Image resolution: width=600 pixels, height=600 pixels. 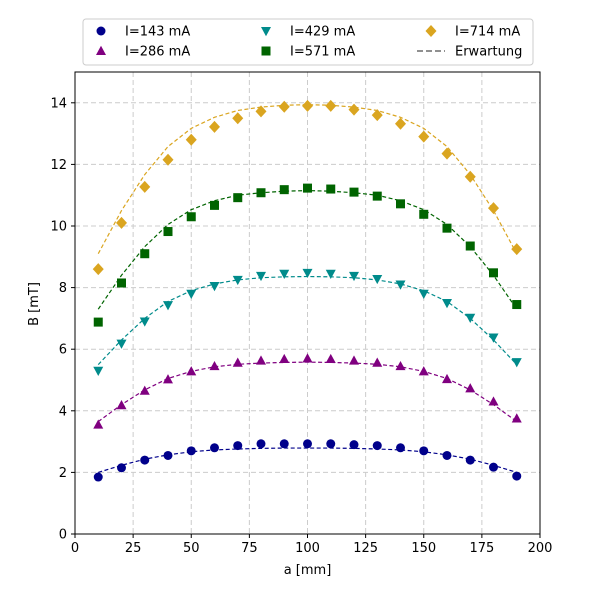 I want to click on legend-label: I=571 mA, so click(x=322, y=52).